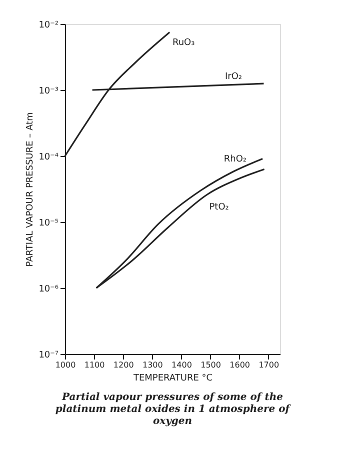 The image size is (349, 474). Describe the element at coordinates (235, 159) in the screenshot. I see `annotation: RhO₂` at that location.